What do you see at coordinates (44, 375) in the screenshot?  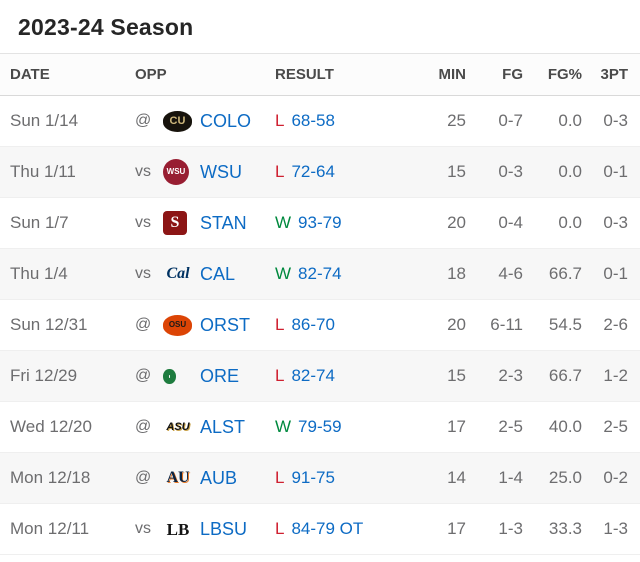 I see `game-date: Fri 12/29` at bounding box center [44, 375].